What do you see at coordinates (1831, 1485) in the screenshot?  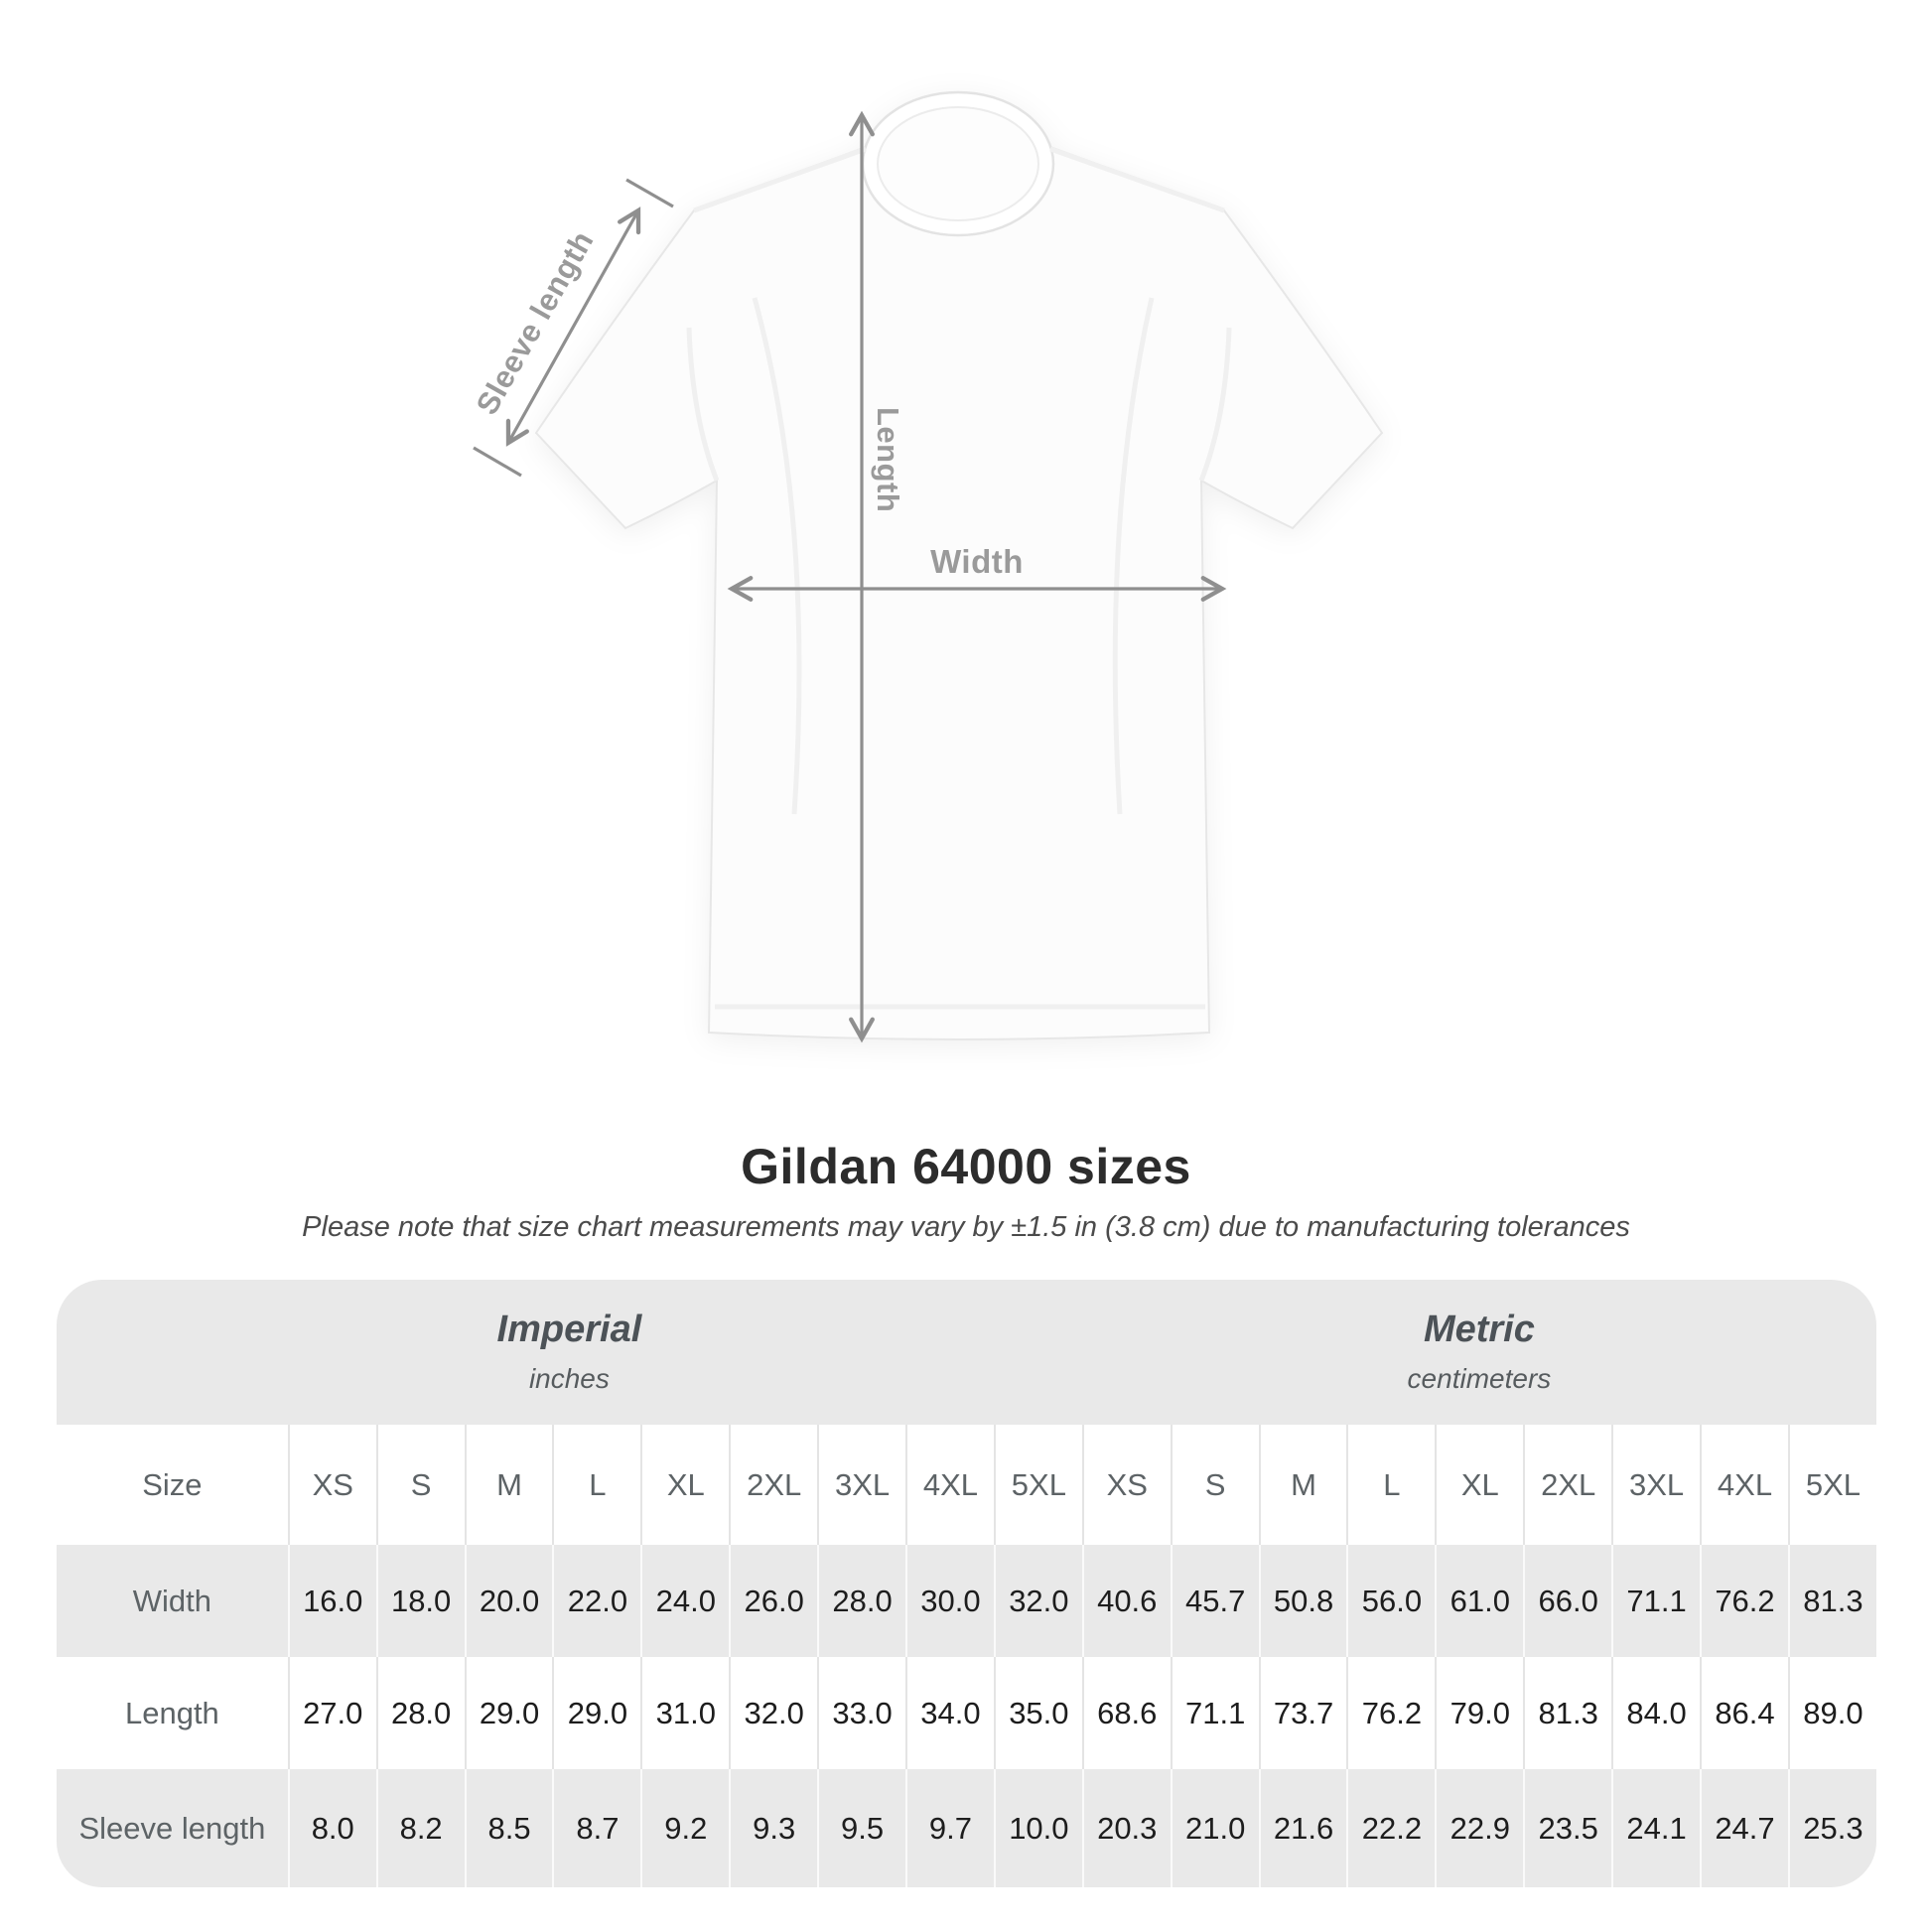 I see `size-header-metric-5xl: 5XL` at bounding box center [1831, 1485].